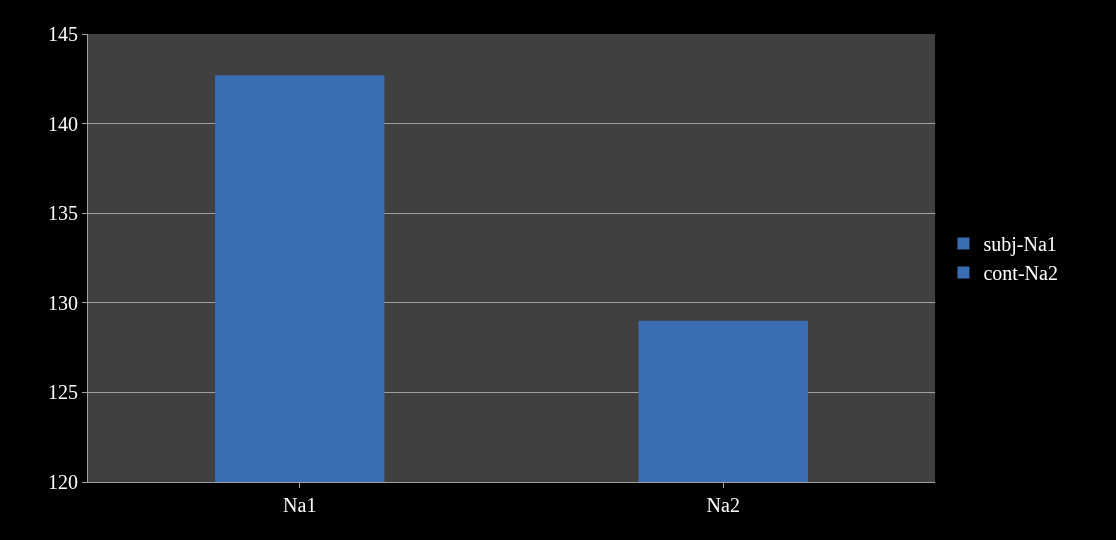 The height and width of the screenshot is (540, 1116). Describe the element at coordinates (63, 482) in the screenshot. I see `y-tick-label: 120` at that location.